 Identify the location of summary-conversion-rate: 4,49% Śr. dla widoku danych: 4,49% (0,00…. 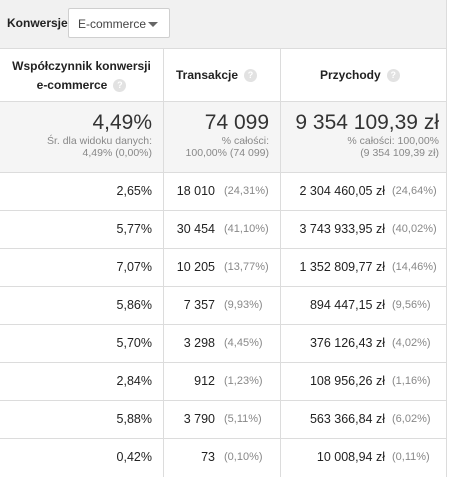
(81, 137).